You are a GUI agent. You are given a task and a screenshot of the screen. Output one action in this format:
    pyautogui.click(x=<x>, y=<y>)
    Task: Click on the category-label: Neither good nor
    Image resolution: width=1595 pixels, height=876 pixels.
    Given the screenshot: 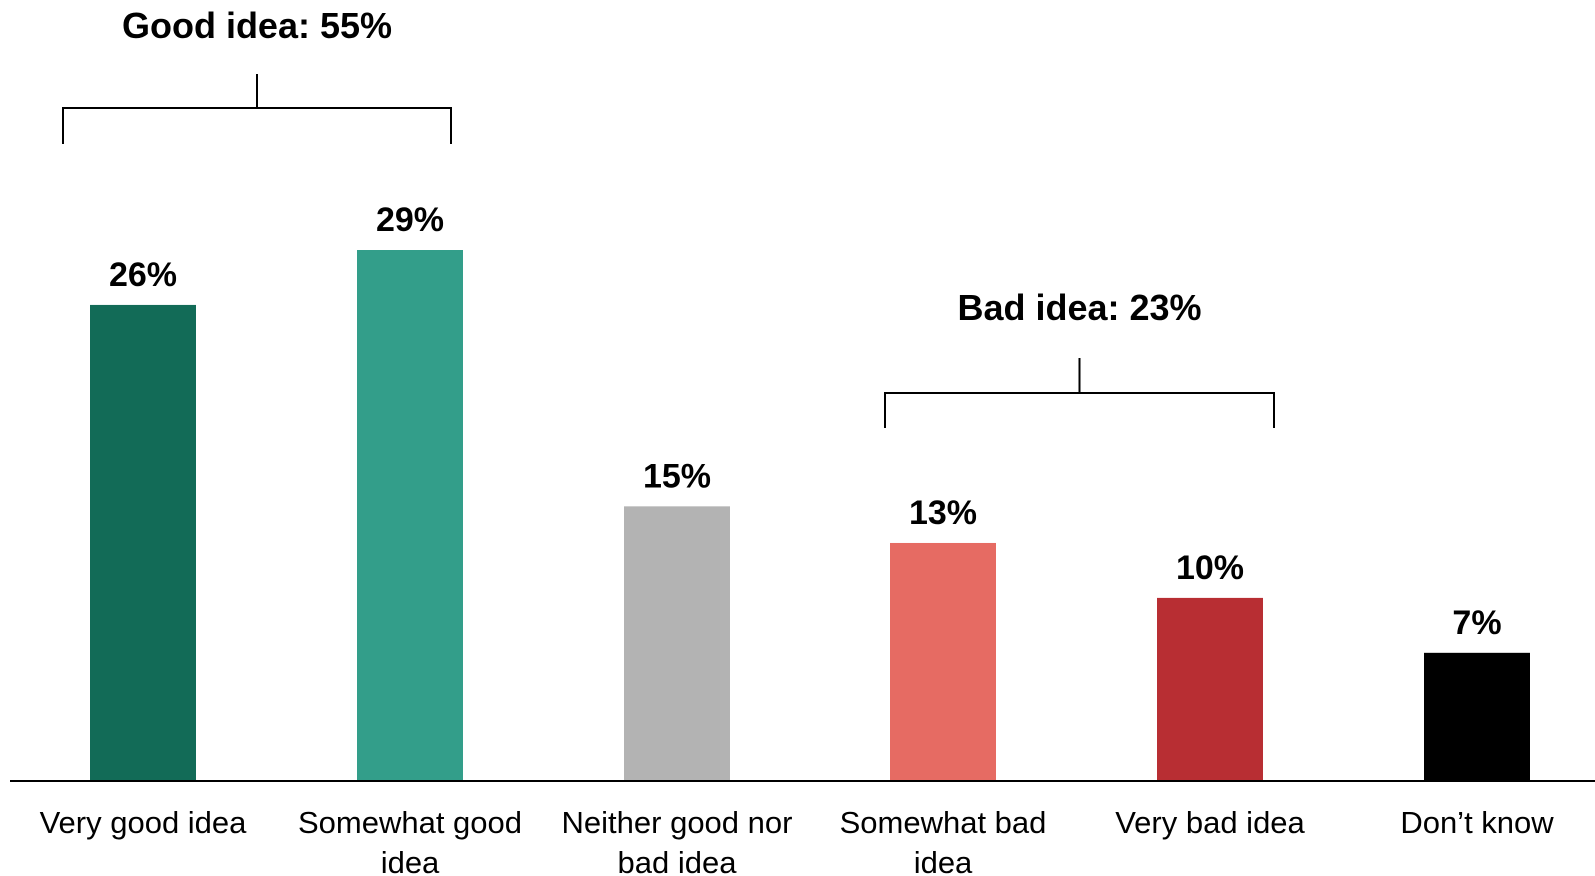 What is the action you would take?
    pyautogui.click(x=677, y=822)
    